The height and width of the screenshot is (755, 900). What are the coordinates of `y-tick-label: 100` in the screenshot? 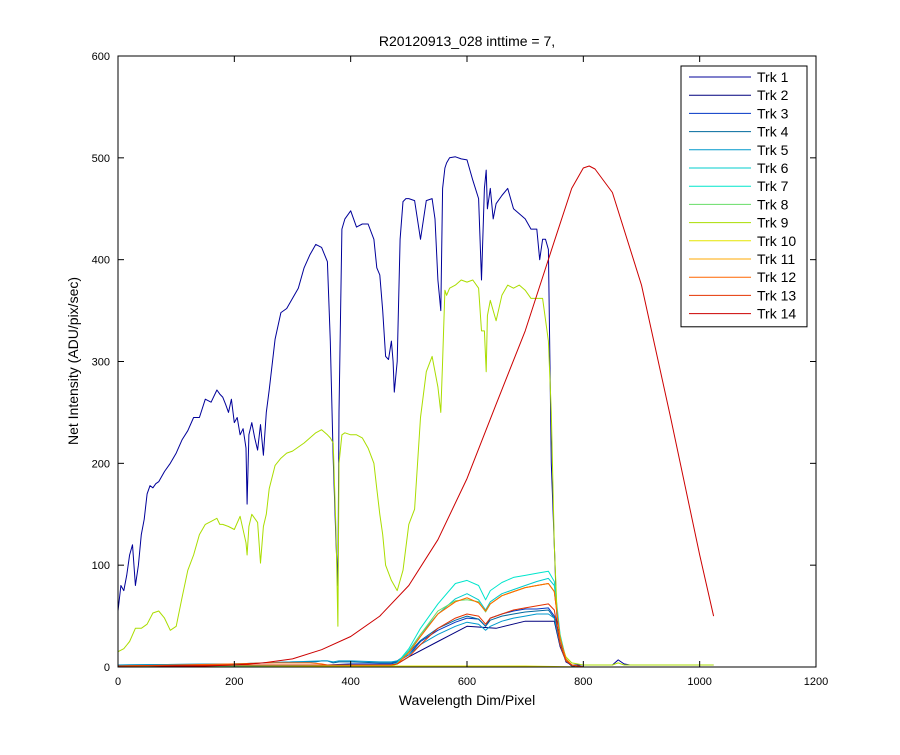 It's located at (101, 566).